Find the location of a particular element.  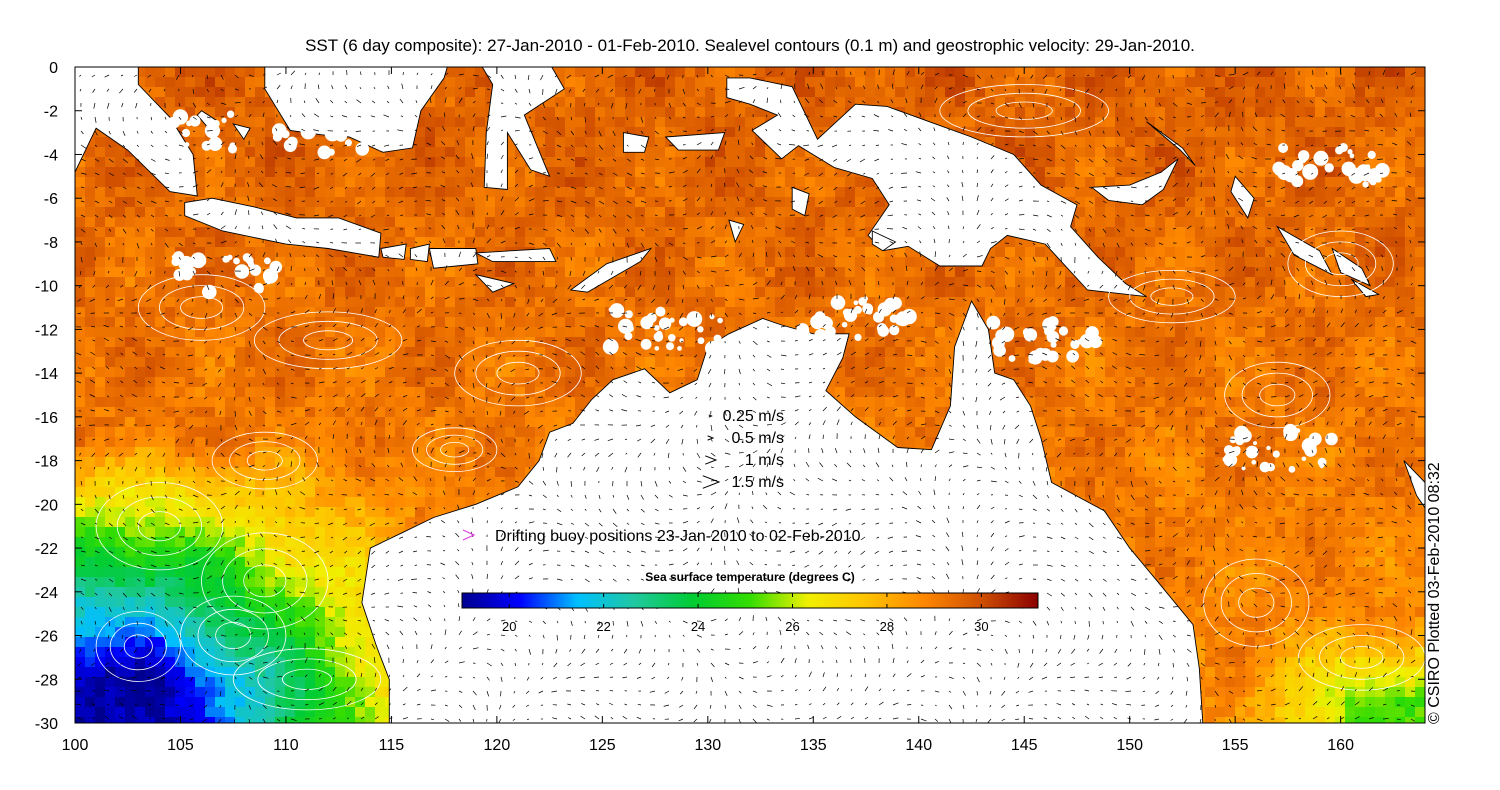

y-tick-label: -22 is located at coordinates (46, 549).